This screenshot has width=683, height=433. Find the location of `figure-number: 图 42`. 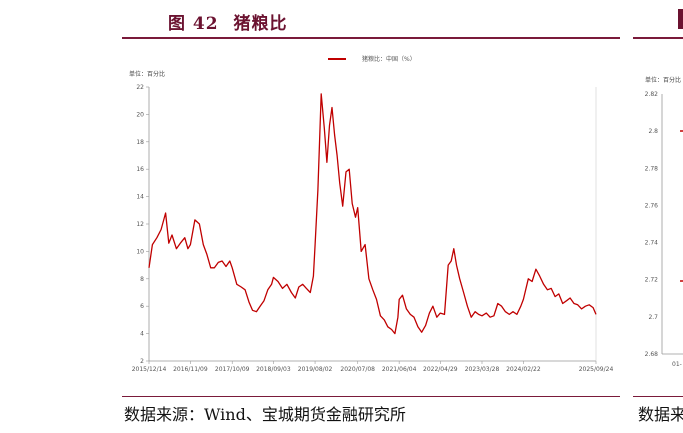

figure-number: 图 42 is located at coordinates (193, 24).